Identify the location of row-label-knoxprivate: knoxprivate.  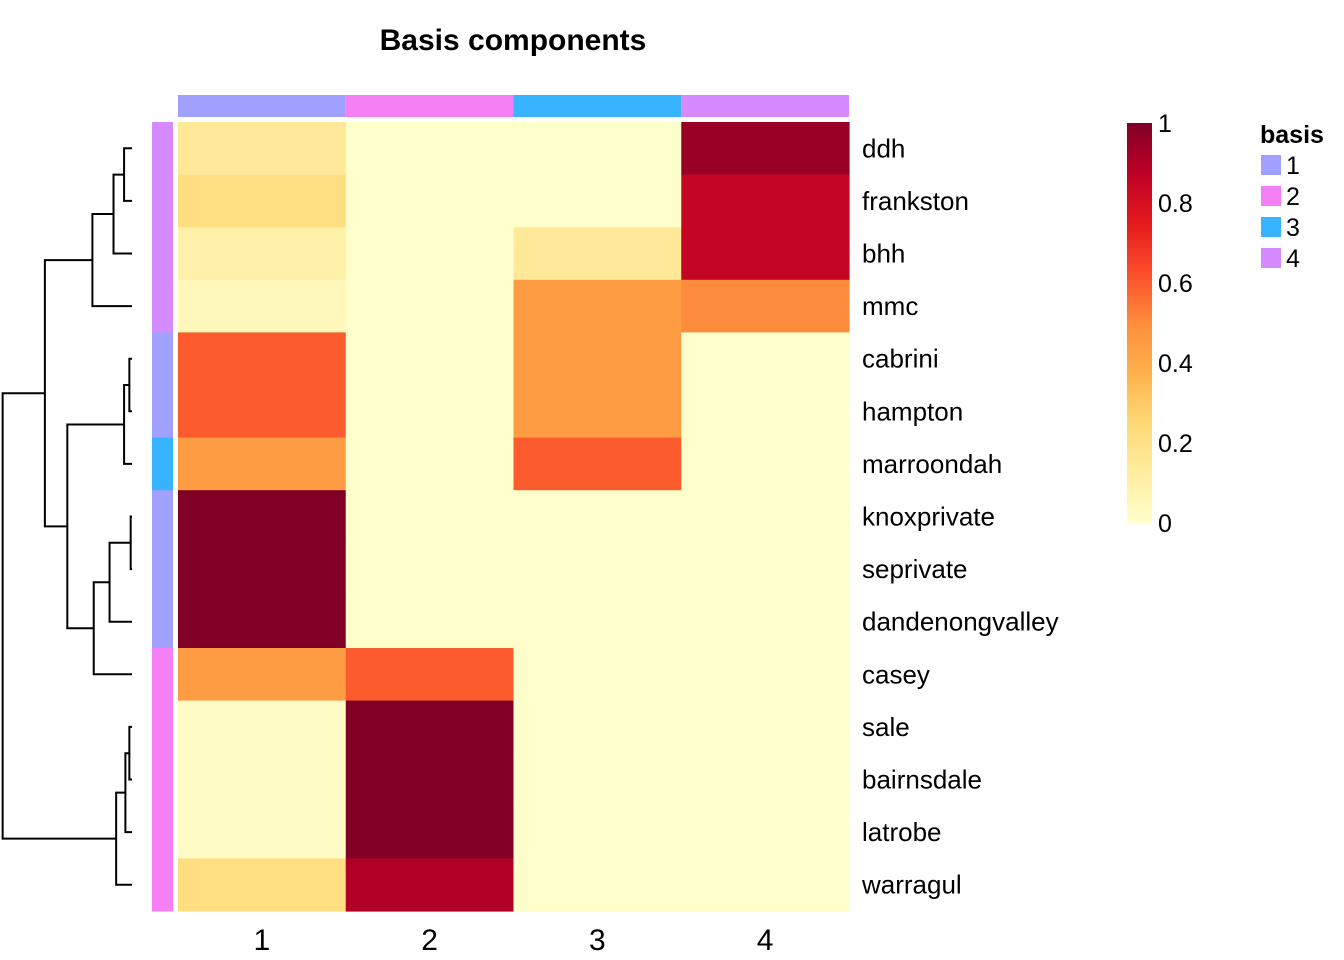
(928, 517).